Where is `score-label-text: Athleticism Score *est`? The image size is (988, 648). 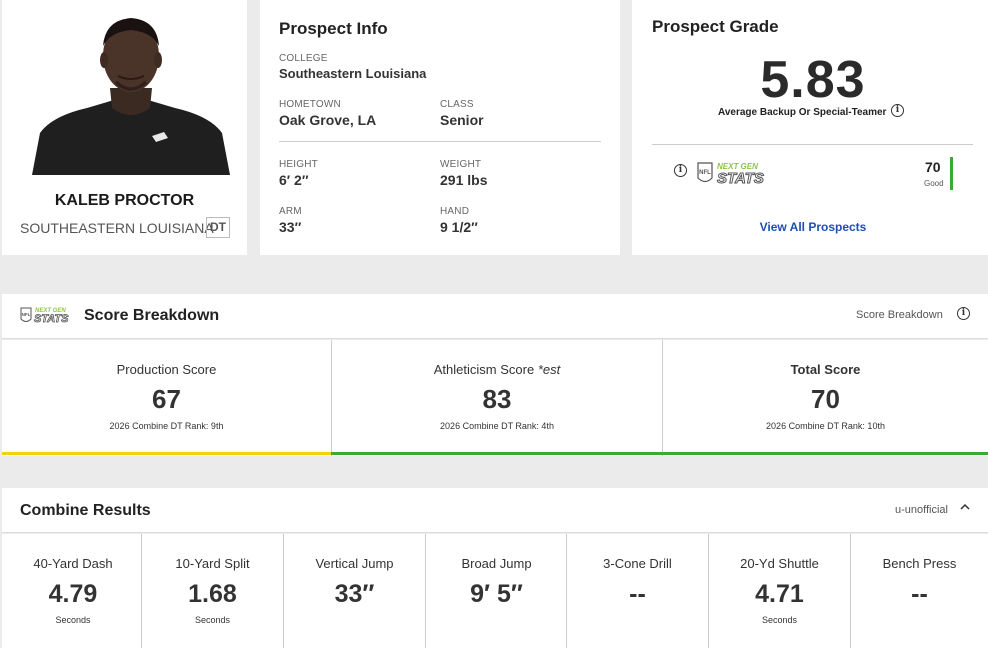
score-label-text: Athleticism Score *est is located at coordinates (497, 369).